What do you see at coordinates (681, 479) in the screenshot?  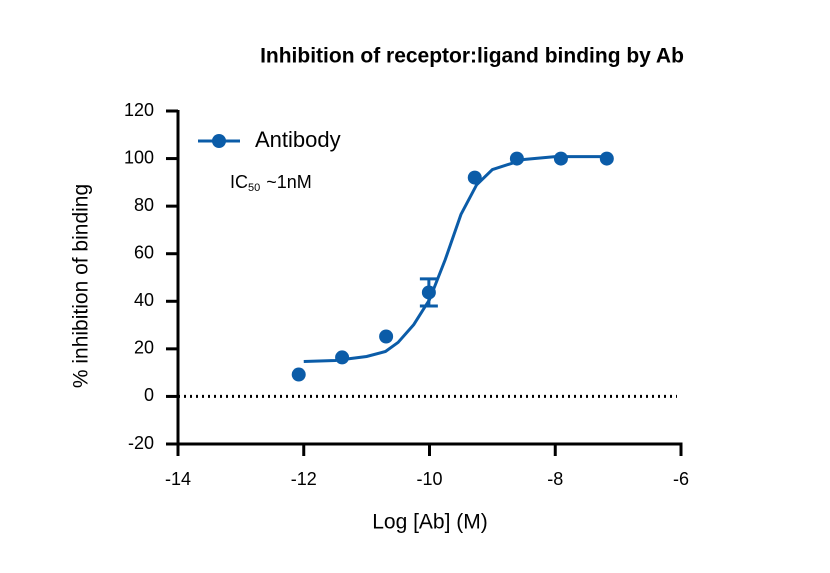 I see `x-tick-label: -6` at bounding box center [681, 479].